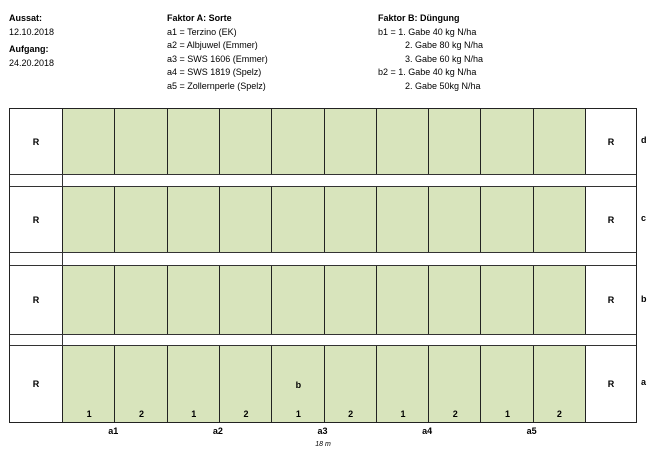 This screenshot has width=654, height=455. Describe the element at coordinates (644, 140) in the screenshot. I see `row-letter: d` at that location.